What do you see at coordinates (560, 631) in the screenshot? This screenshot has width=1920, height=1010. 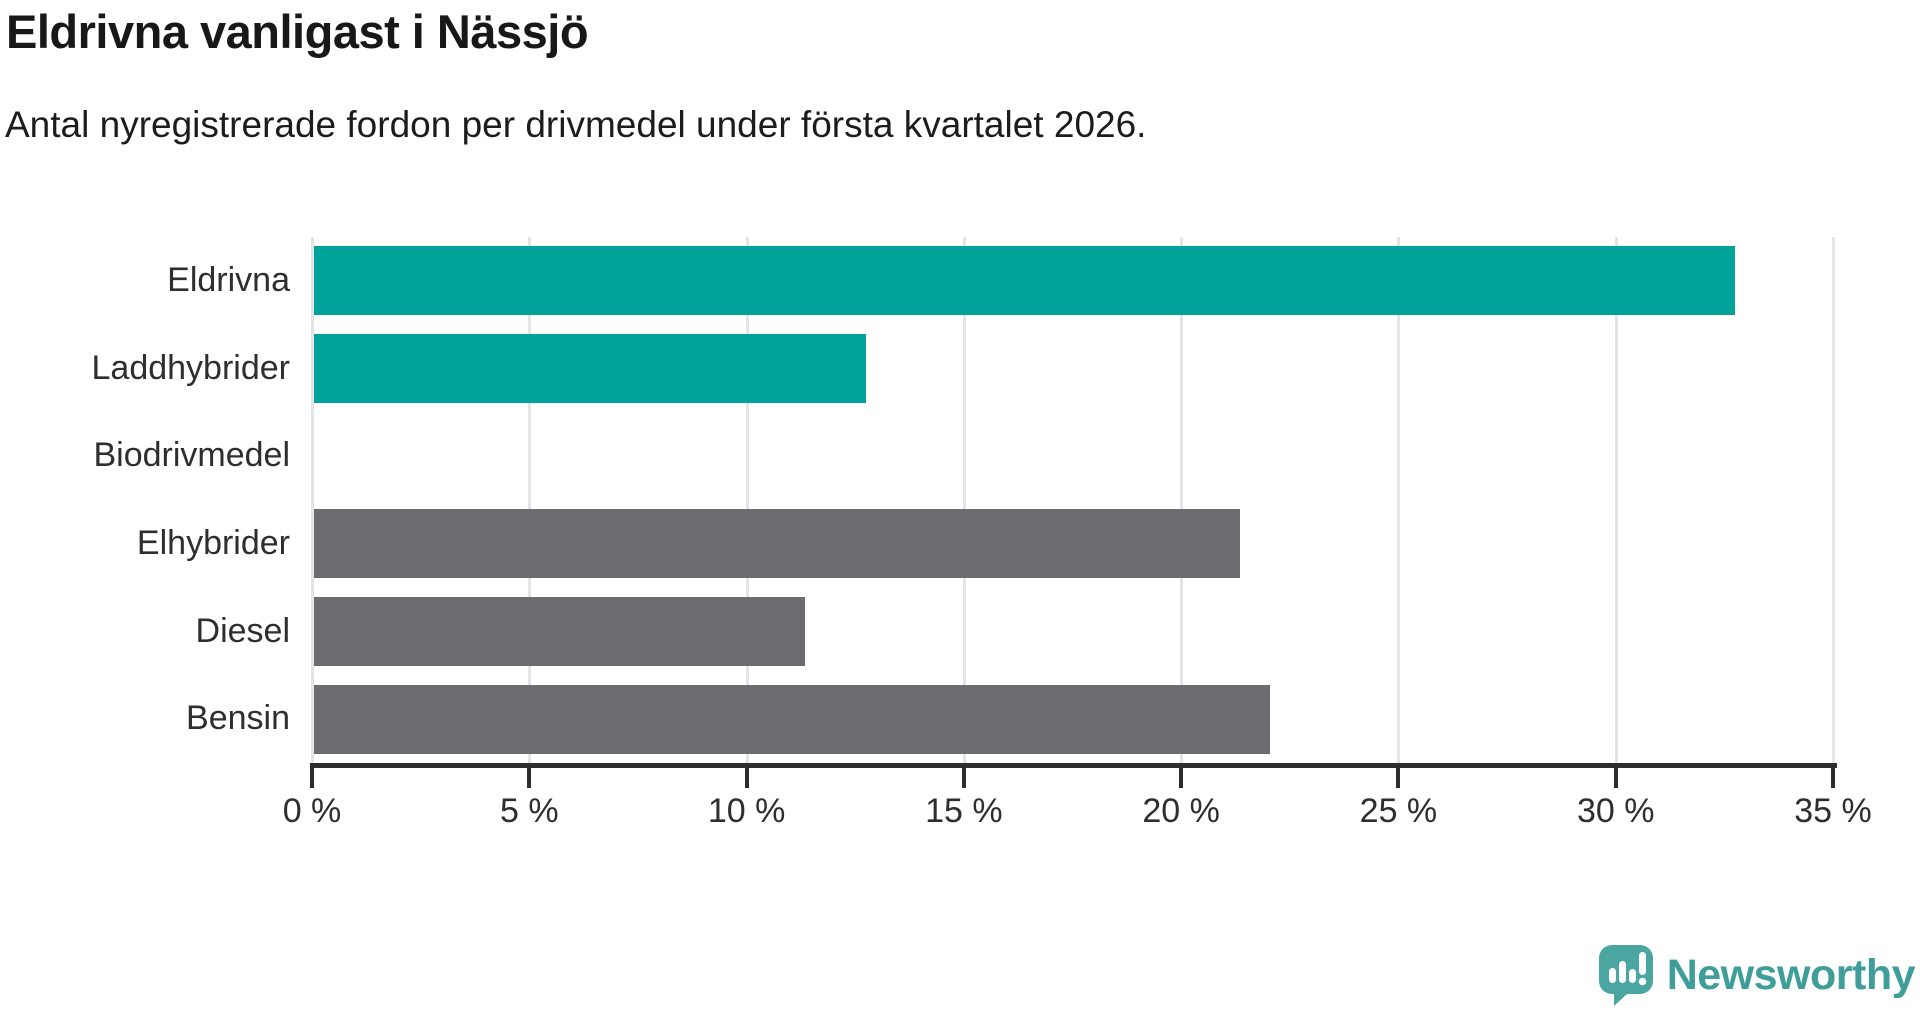 I see `bar-diesel` at bounding box center [560, 631].